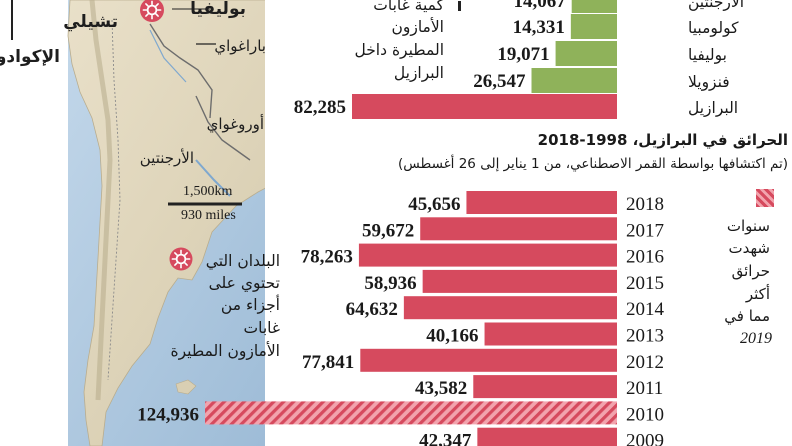 Image resolution: width=792 pixels, height=446 pixels. I want to click on year-label-2012: 2012, so click(645, 362).